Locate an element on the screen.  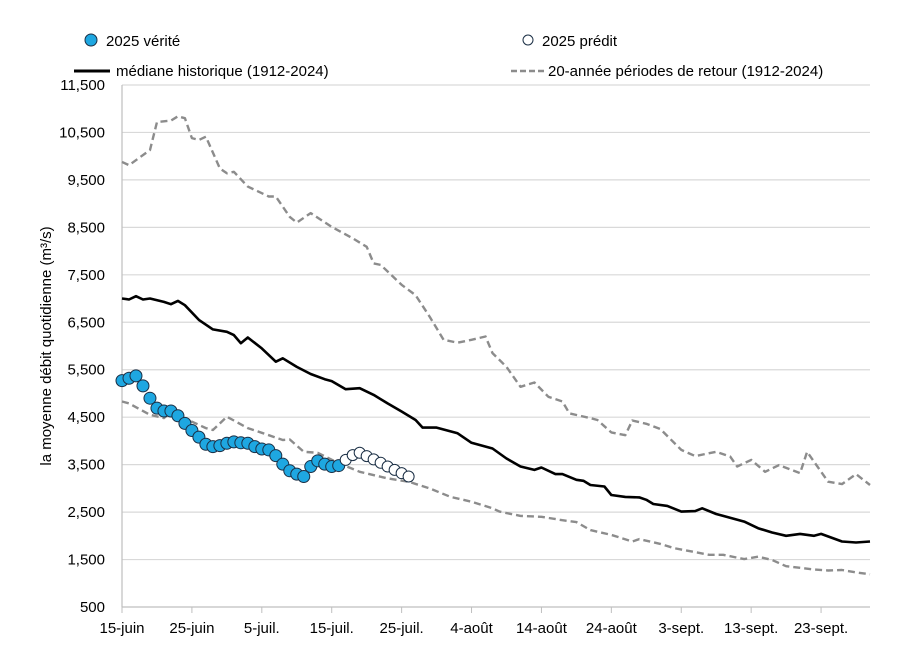
x-tick-label: 3-sept. is located at coordinates (681, 628).